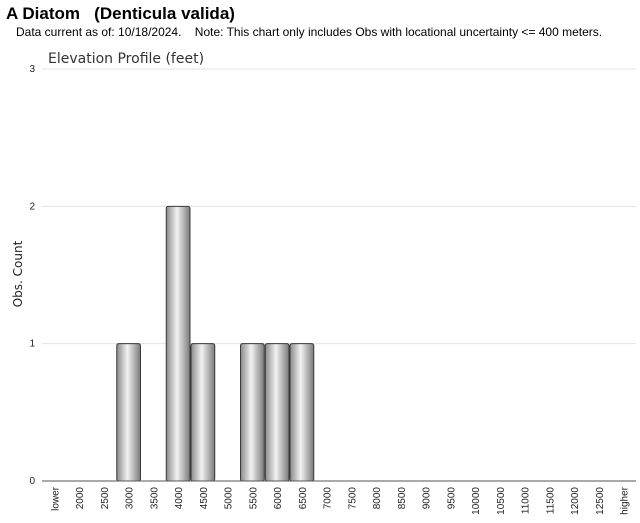  I want to click on y-tick-labels: 0 1 2 3, so click(32, 275).